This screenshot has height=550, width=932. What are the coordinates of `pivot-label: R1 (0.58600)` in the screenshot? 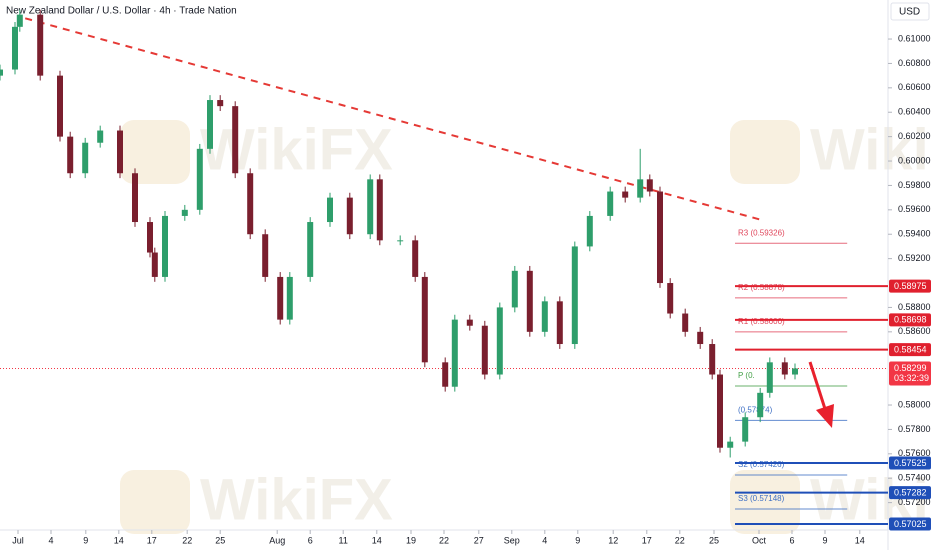 It's located at (761, 321).